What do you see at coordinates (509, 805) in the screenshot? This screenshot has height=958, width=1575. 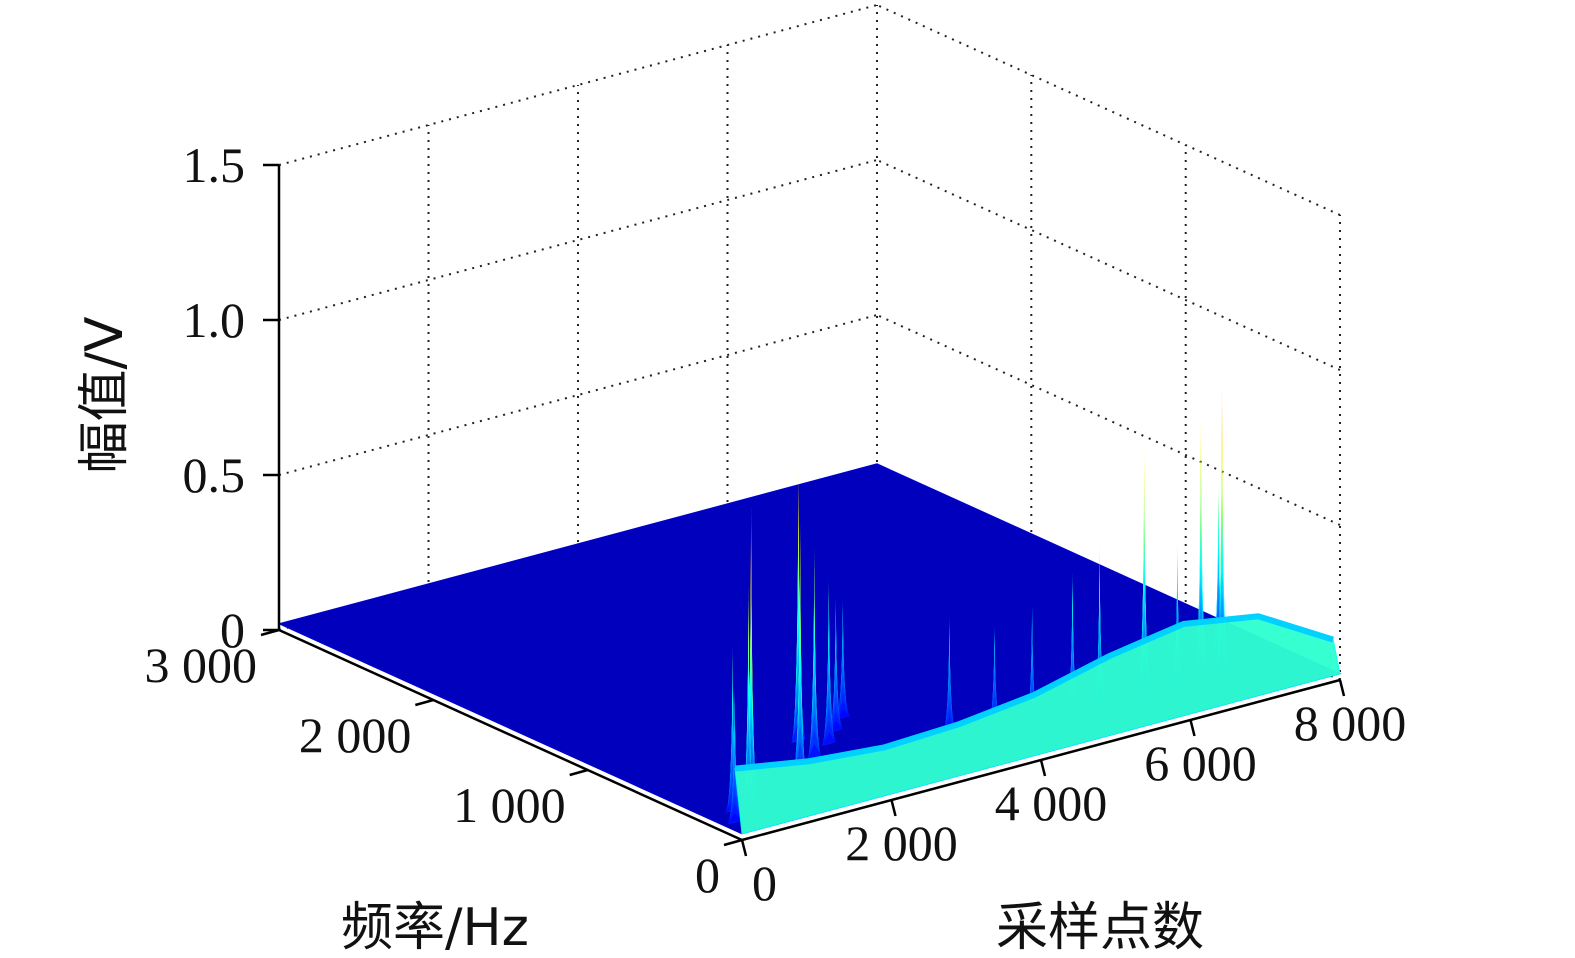 I see `y-tick-label: 1 000` at bounding box center [509, 805].